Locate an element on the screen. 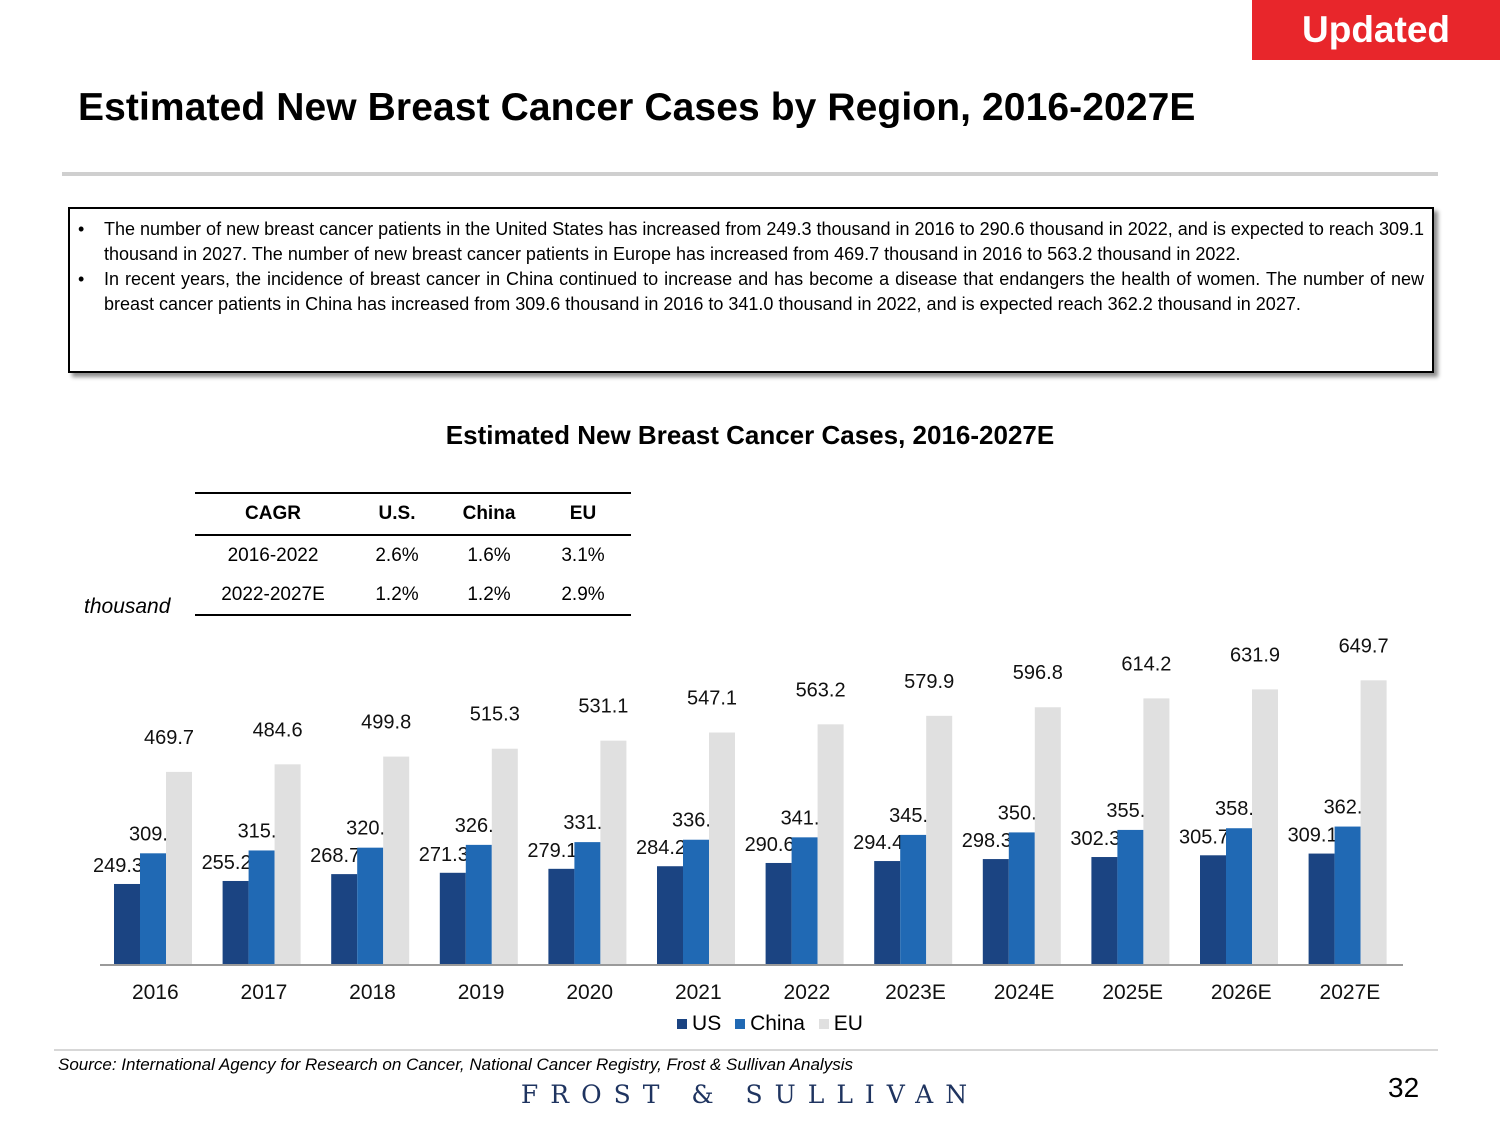 The width and height of the screenshot is (1500, 1125). x-tick-label: 2020 is located at coordinates (589, 992).